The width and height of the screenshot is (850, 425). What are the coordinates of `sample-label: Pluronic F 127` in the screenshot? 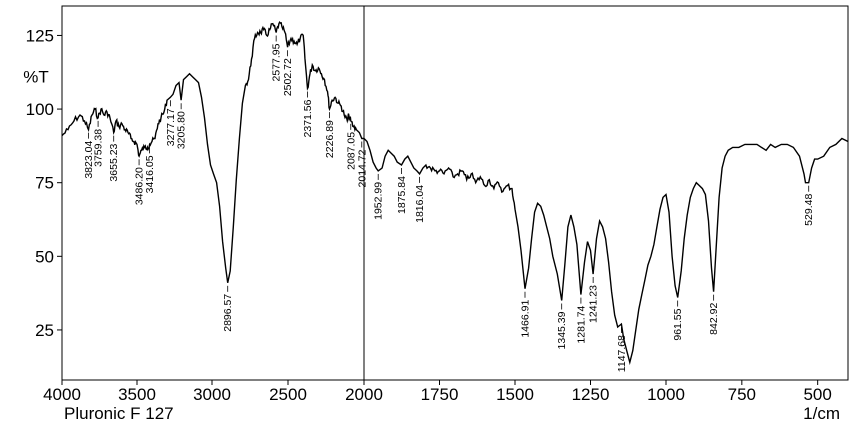 It's located at (119, 413).